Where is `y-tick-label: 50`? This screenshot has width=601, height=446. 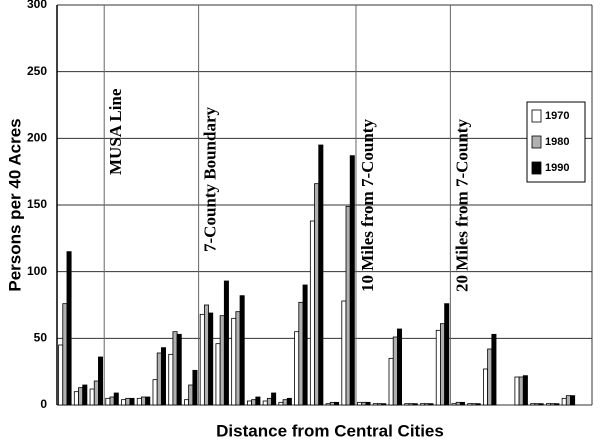 y-tick-label: 50 is located at coordinates (41, 338).